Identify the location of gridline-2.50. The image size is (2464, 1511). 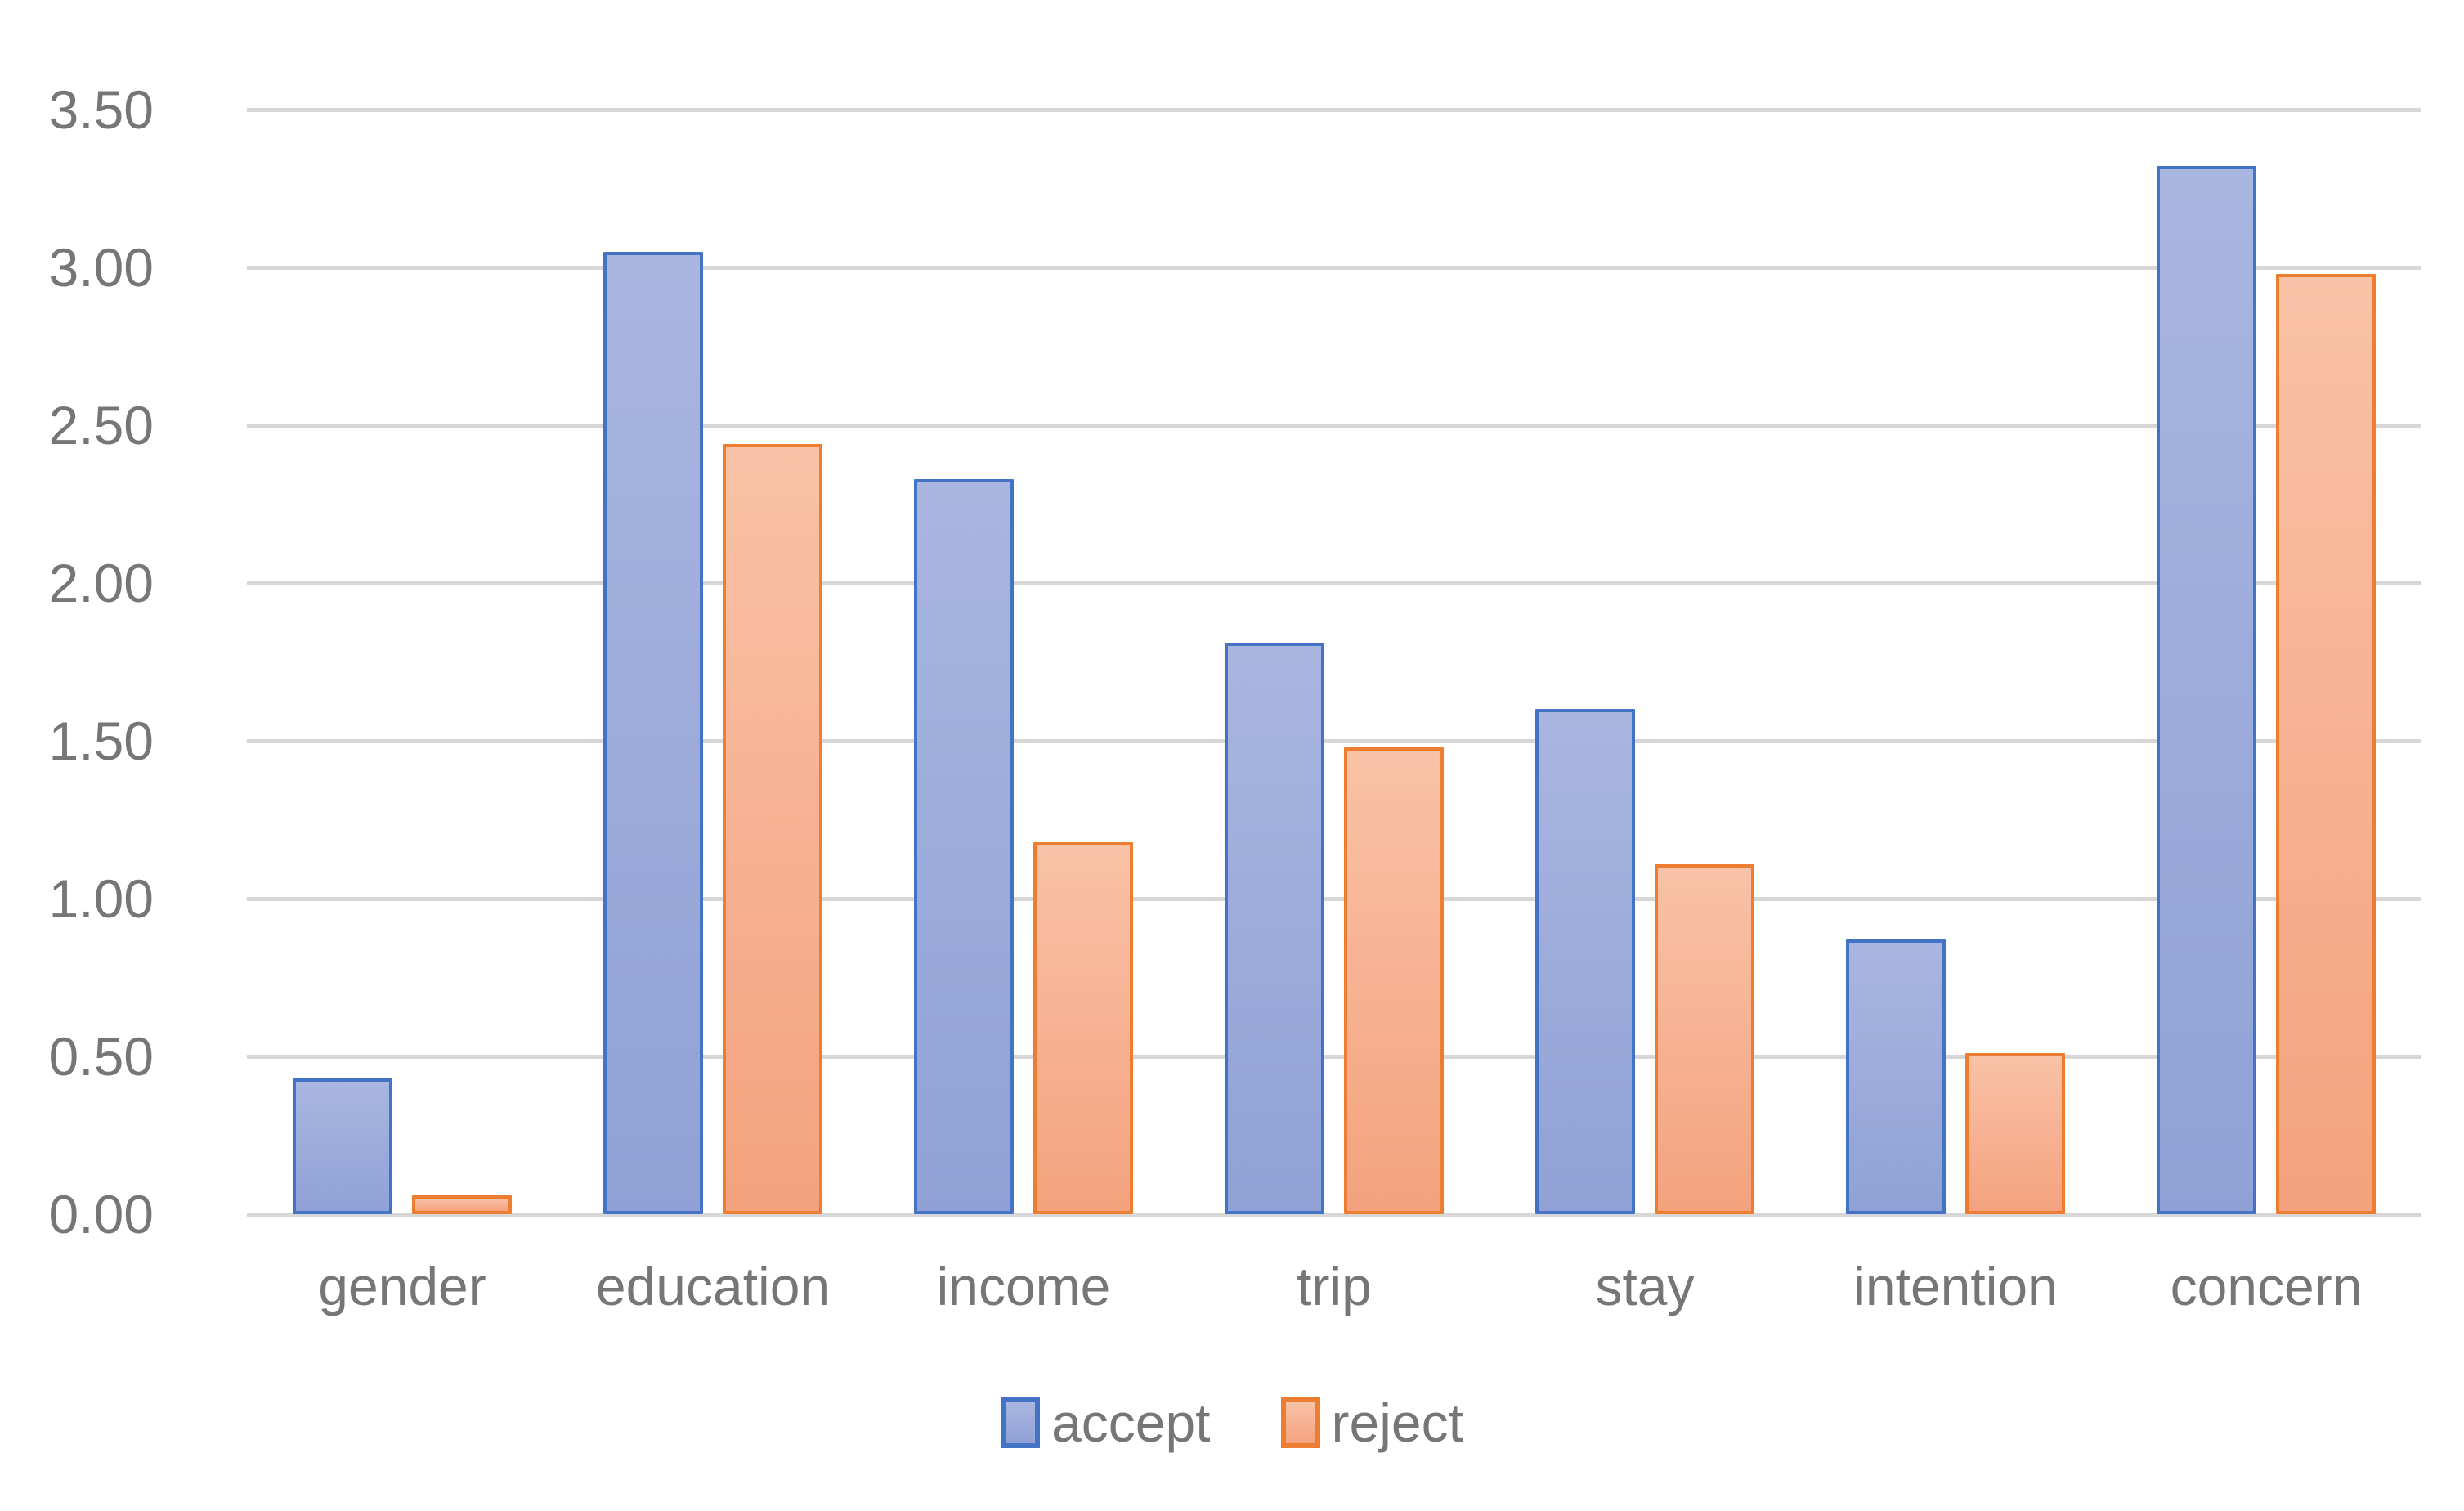
(1334, 426).